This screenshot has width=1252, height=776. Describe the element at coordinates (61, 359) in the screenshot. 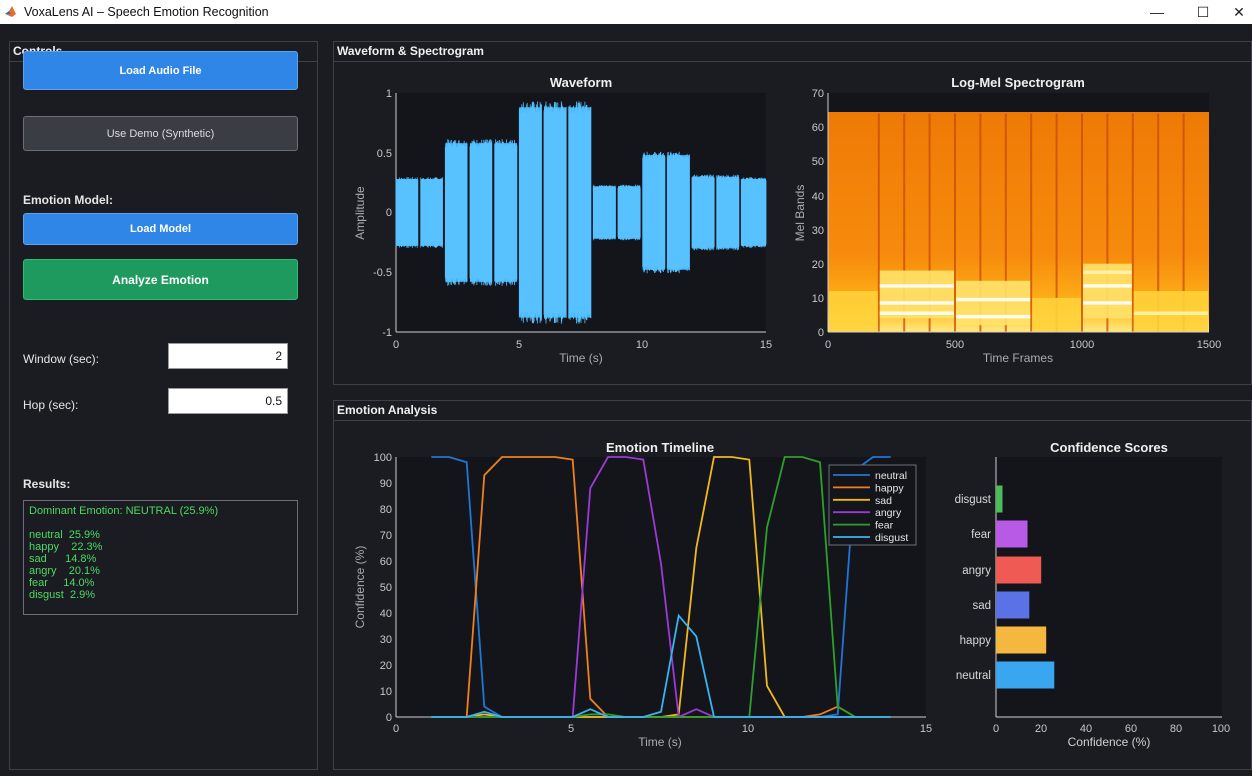

I see `window-sec-label: Window (sec):` at that location.